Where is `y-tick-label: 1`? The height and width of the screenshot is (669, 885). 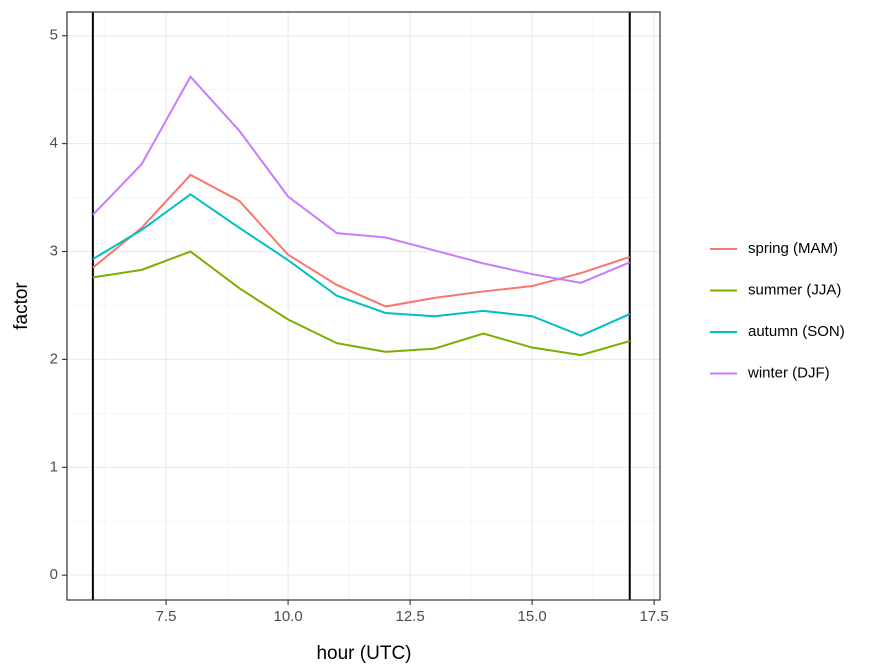
y-tick-label: 1 is located at coordinates (54, 466).